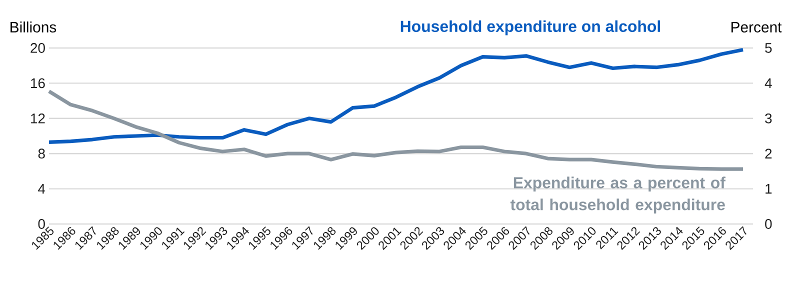  I want to click on y2-tick-label: 0, so click(768, 224).